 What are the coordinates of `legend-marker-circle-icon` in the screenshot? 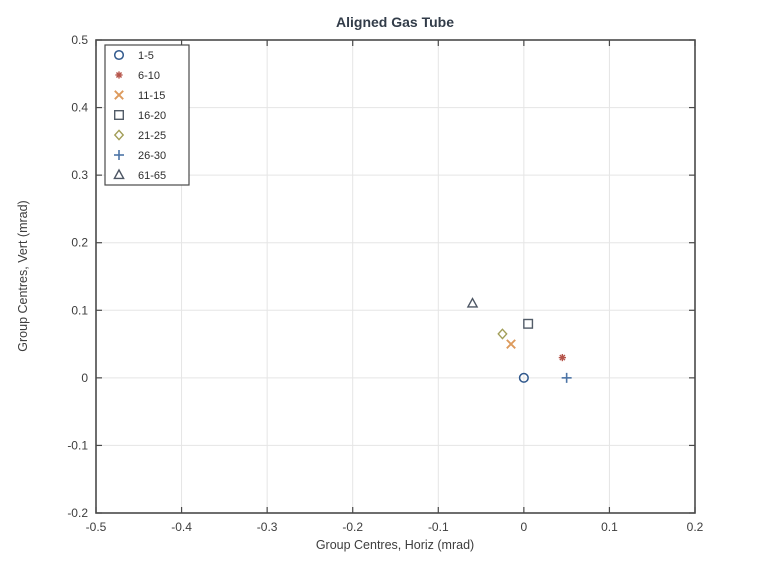 It's located at (119, 55).